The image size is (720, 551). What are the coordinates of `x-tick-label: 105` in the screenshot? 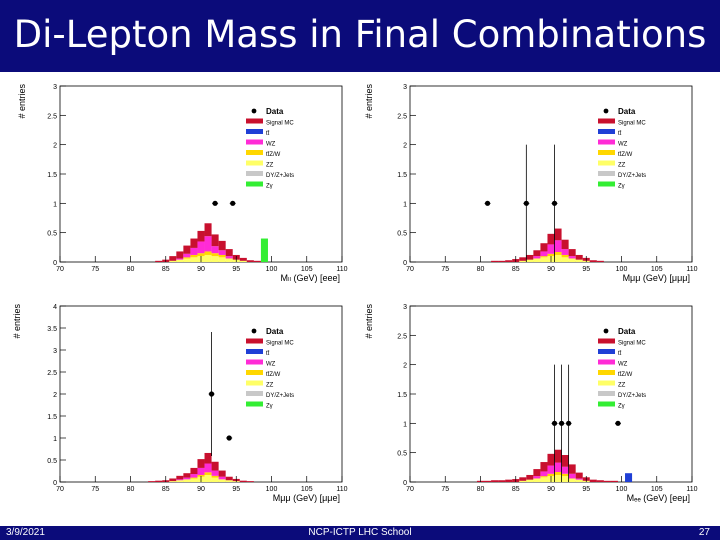 It's located at (657, 489).